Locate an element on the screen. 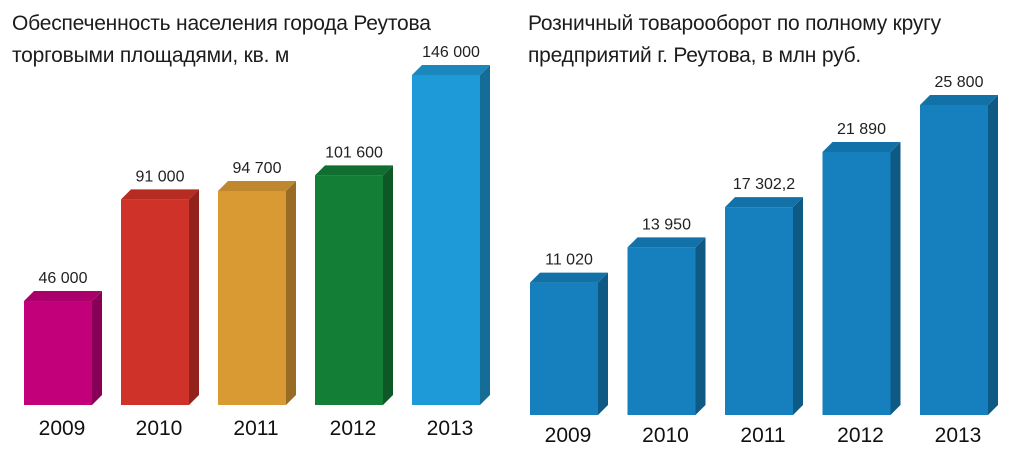 This screenshot has width=1024, height=455. chart-2-bar-2011 is located at coordinates (764, 306).